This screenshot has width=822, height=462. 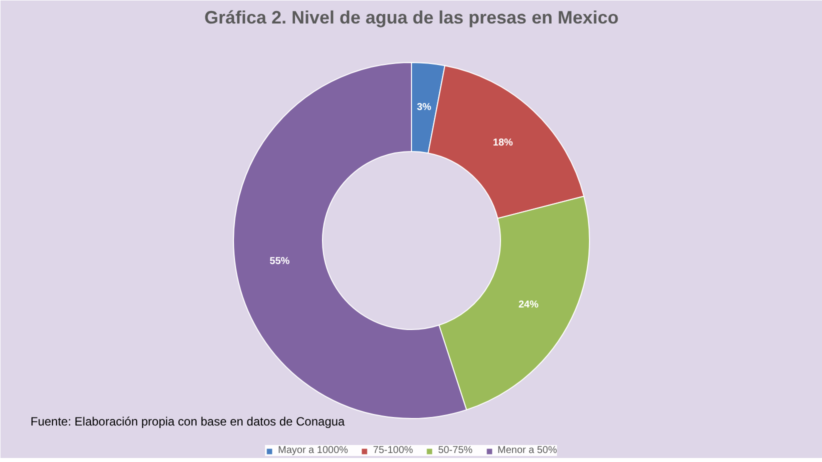 I want to click on source-note: Fuente: Elaboración propia con base en datos de Conagua, so click(x=188, y=421).